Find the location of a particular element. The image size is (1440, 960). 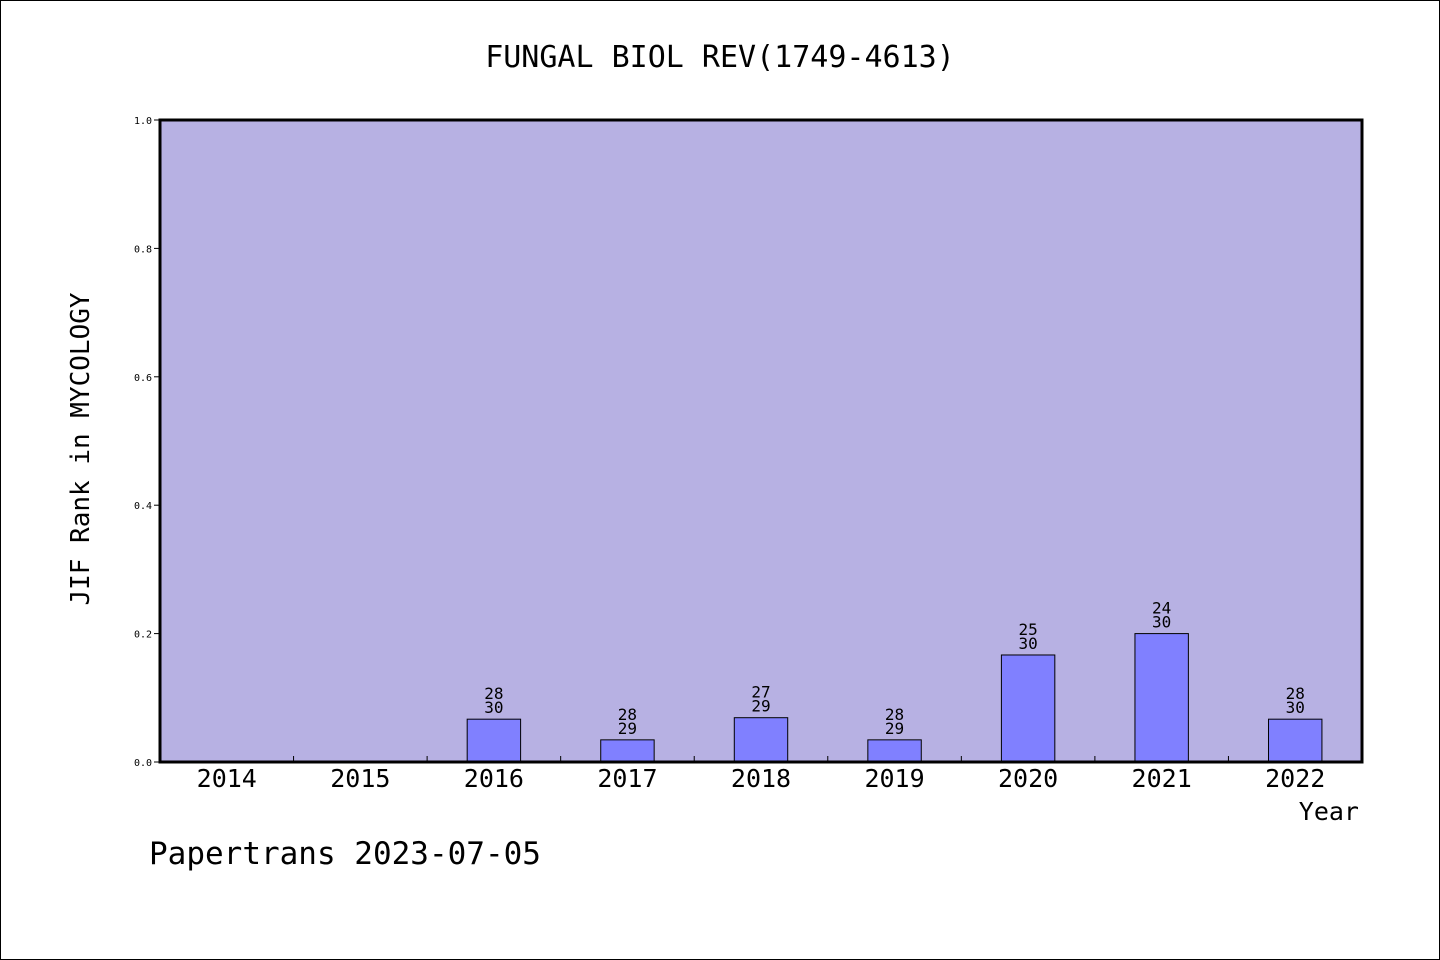

total-label-2022: 30 is located at coordinates (1295, 707).